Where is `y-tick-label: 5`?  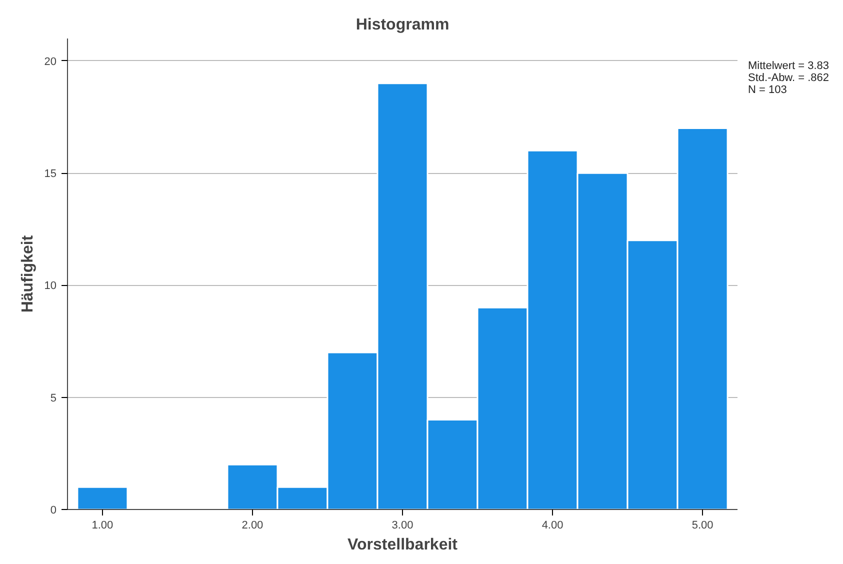
y-tick-label: 5 is located at coordinates (53, 398).